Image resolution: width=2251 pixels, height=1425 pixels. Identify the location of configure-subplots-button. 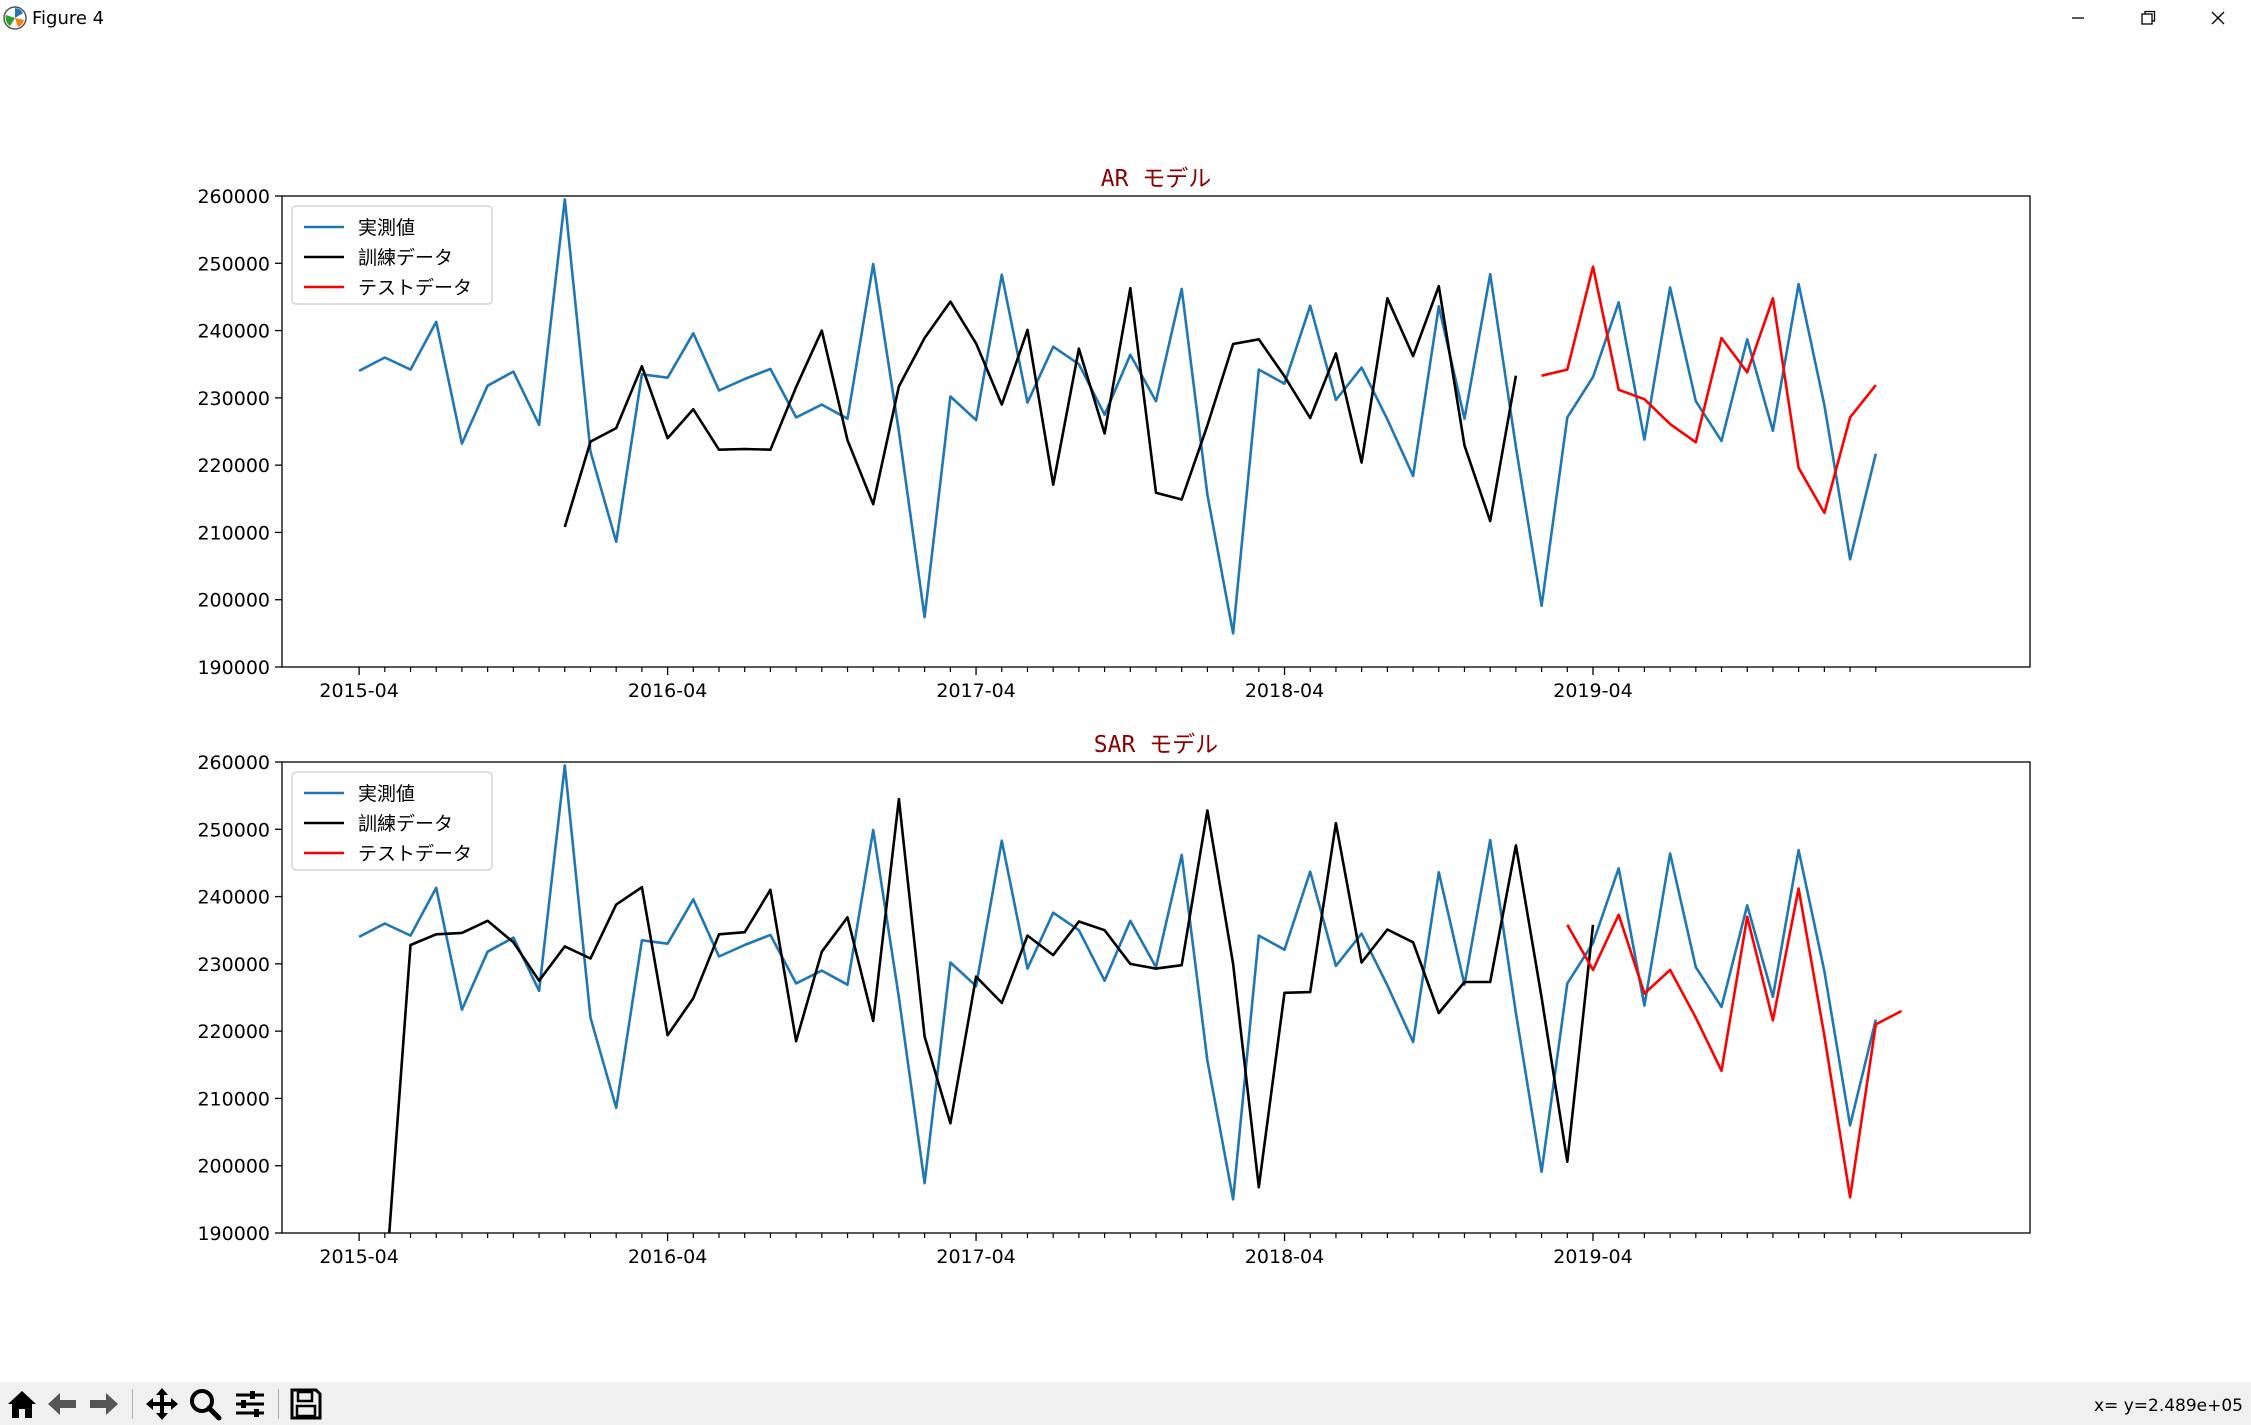
(250, 1404).